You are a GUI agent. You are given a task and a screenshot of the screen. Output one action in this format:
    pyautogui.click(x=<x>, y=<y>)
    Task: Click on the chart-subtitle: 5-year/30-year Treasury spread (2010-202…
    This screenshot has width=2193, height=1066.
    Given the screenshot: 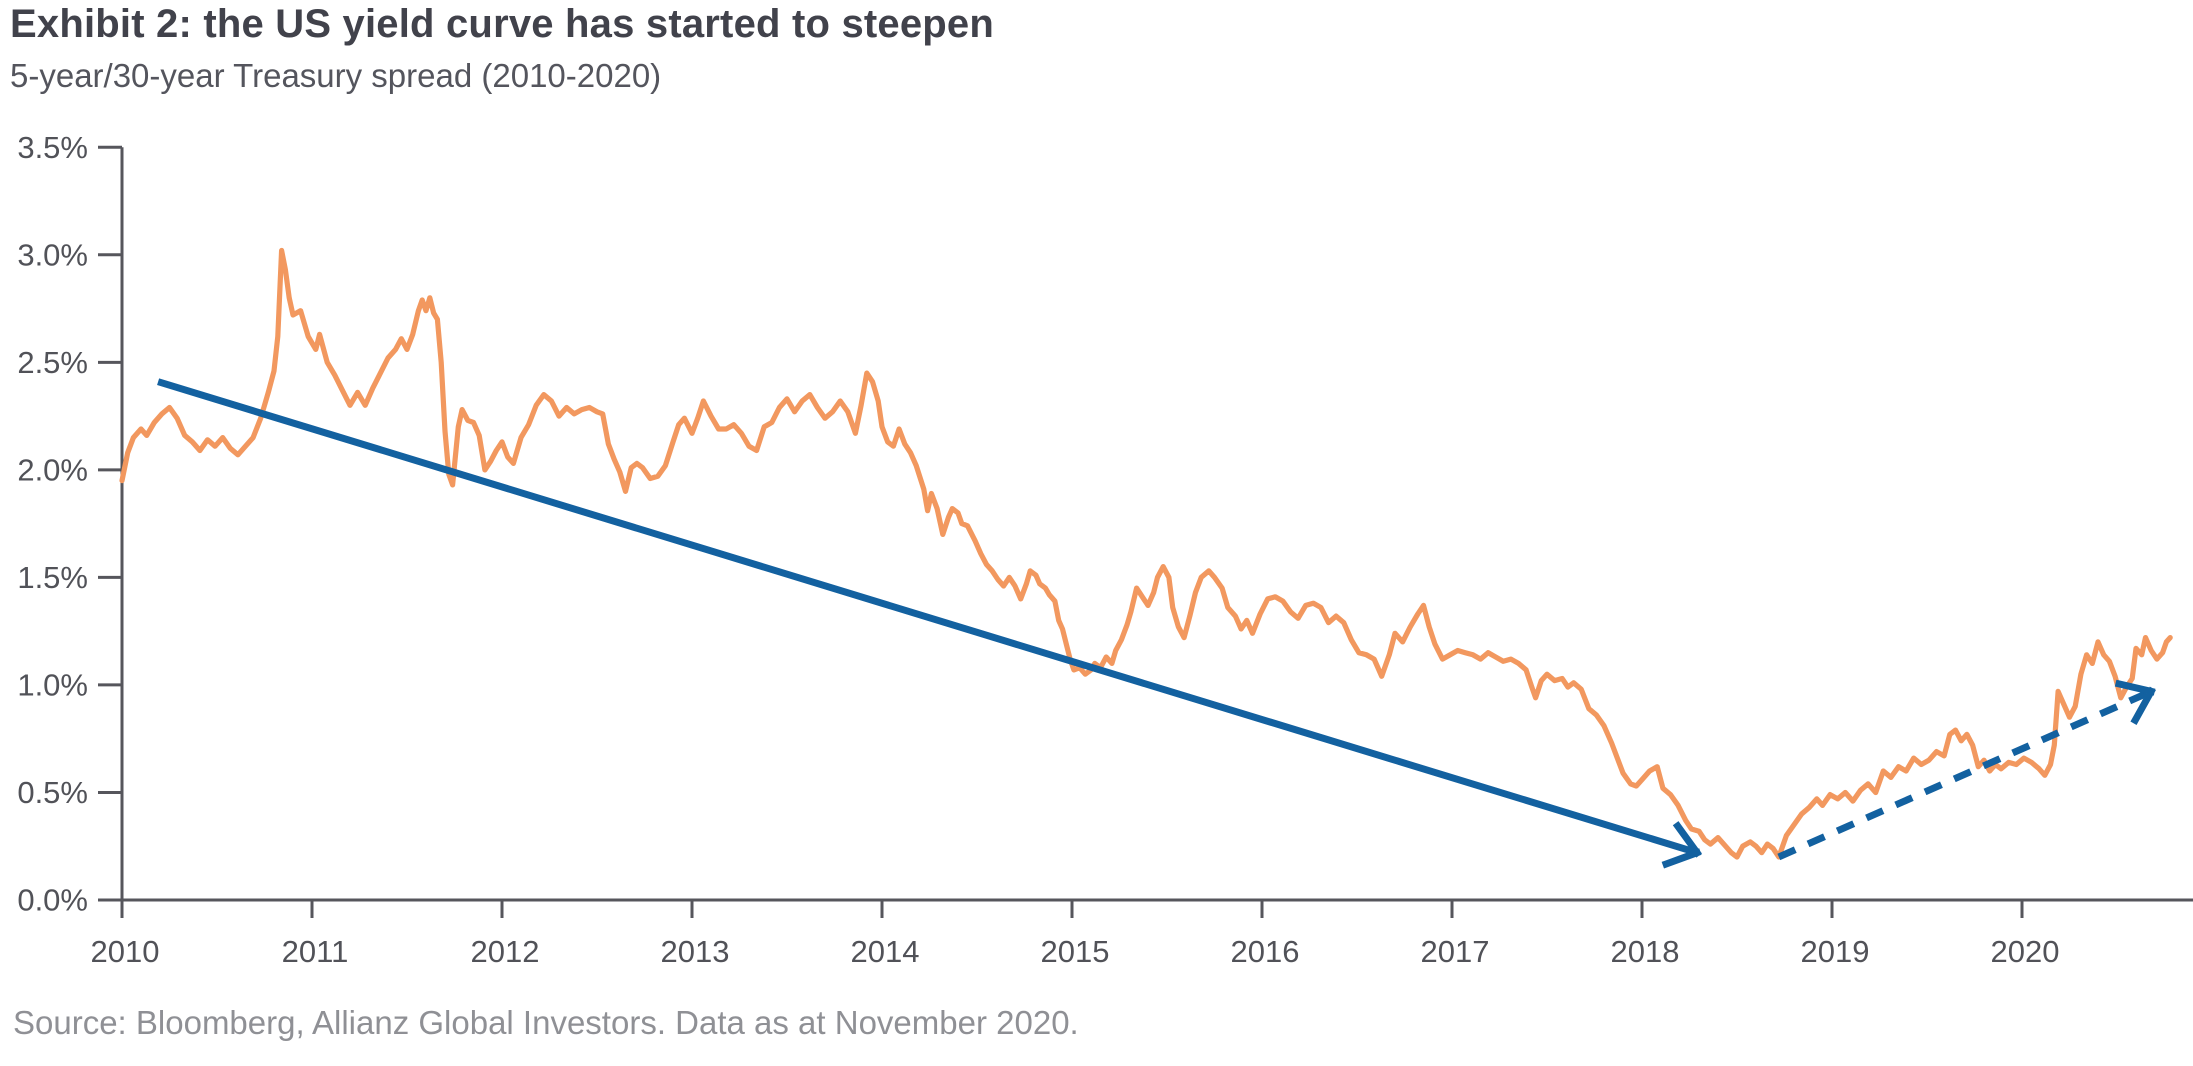 What is the action you would take?
    pyautogui.click(x=336, y=75)
    